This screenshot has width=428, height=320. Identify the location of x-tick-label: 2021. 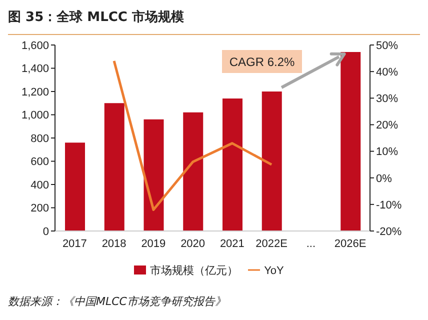
(232, 244).